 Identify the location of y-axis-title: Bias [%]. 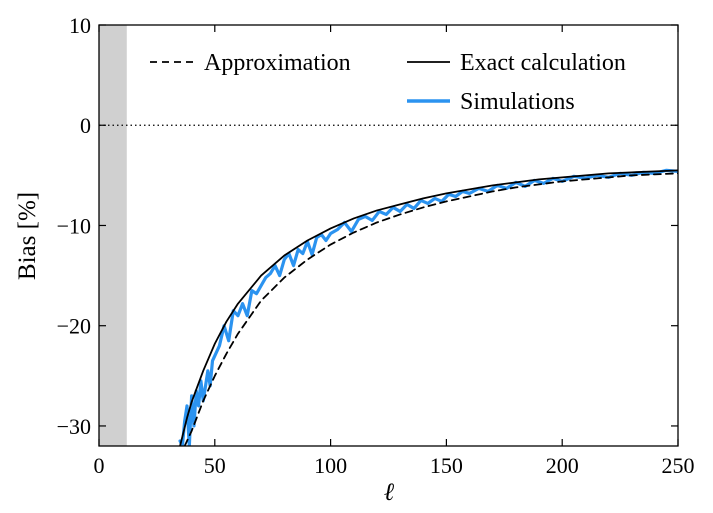
(27, 236).